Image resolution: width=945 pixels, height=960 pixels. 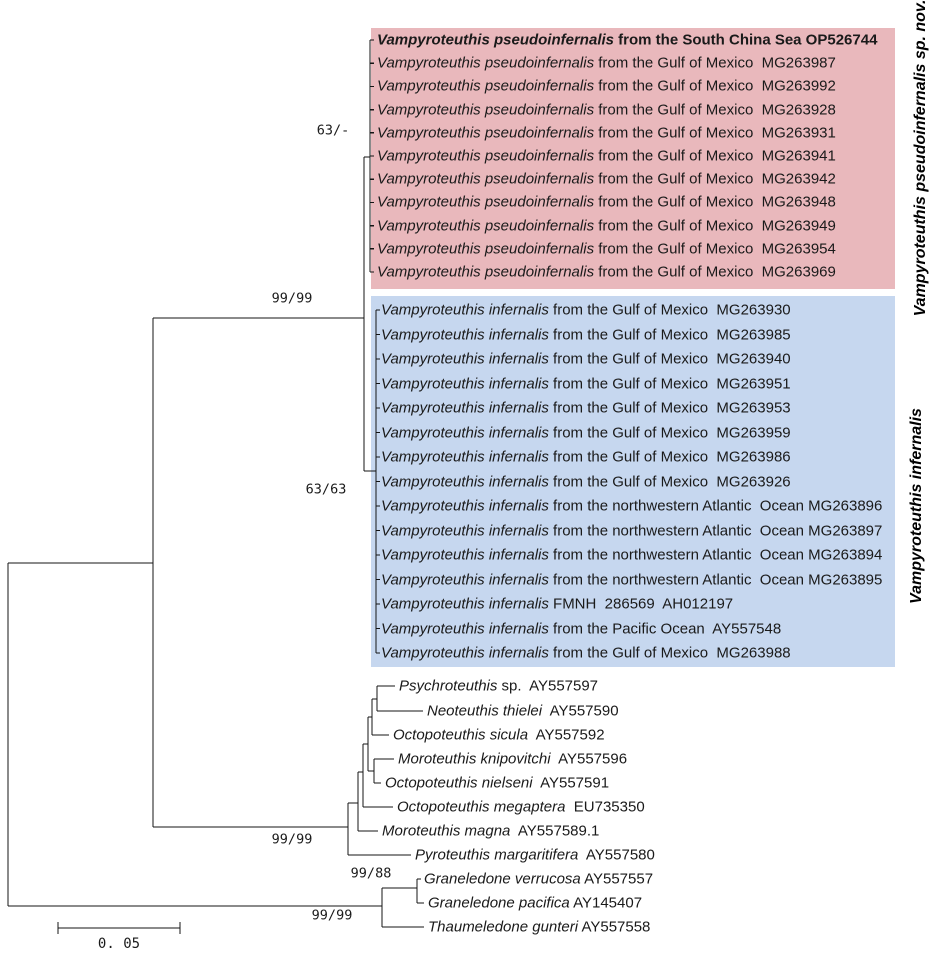 I want to click on scale-bar-label: 0. 05, so click(x=119, y=944).